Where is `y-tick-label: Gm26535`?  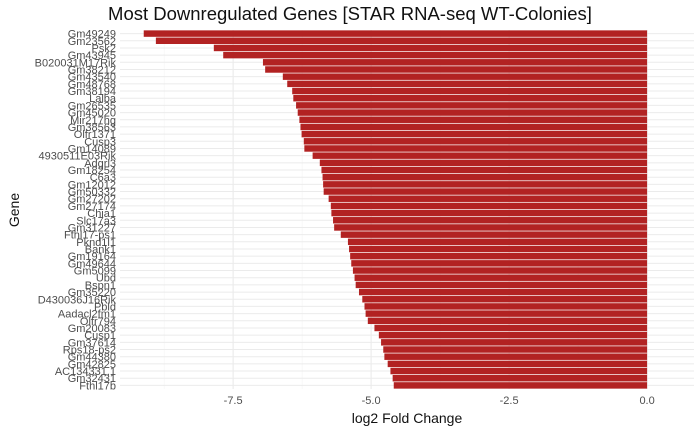 y-tick-label: Gm26535 is located at coordinates (92, 106).